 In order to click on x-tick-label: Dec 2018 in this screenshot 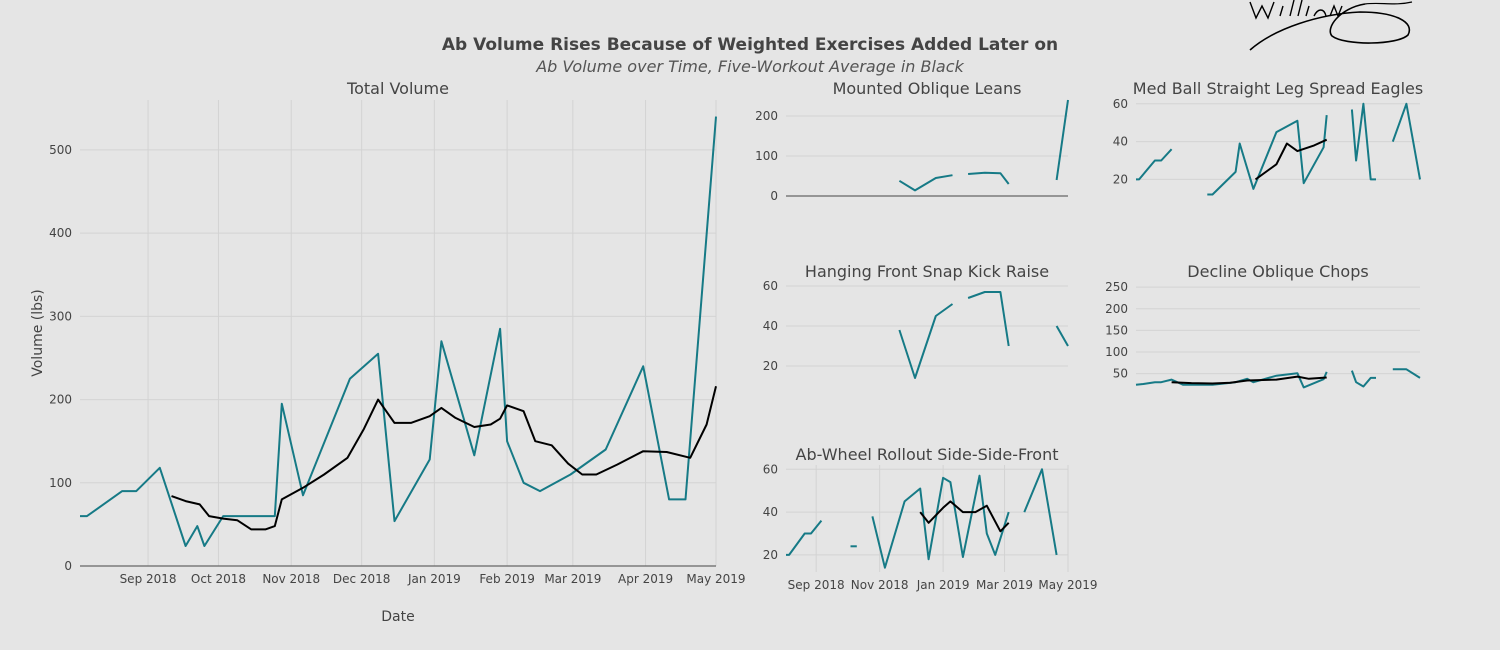, I will do `click(362, 579)`.